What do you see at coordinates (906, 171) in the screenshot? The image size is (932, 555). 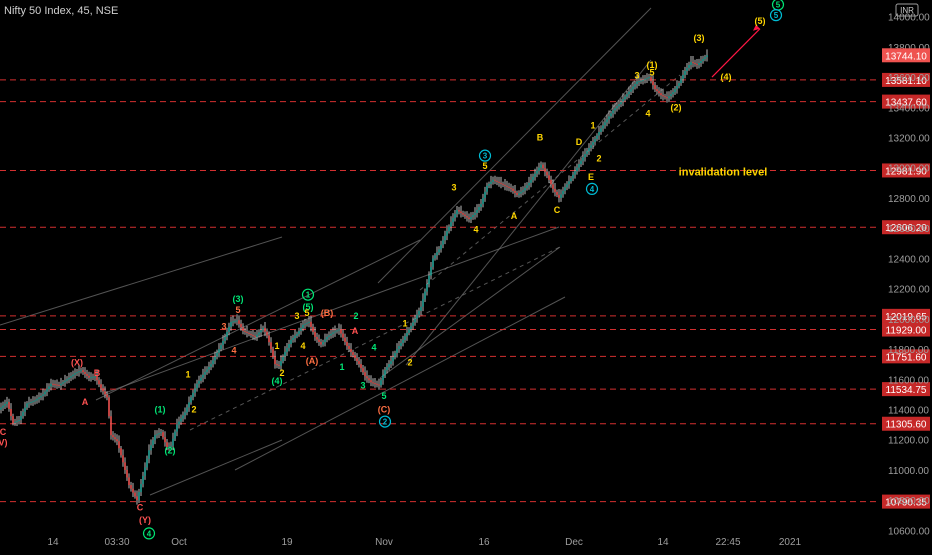 I see `level-label: 12981.90` at bounding box center [906, 171].